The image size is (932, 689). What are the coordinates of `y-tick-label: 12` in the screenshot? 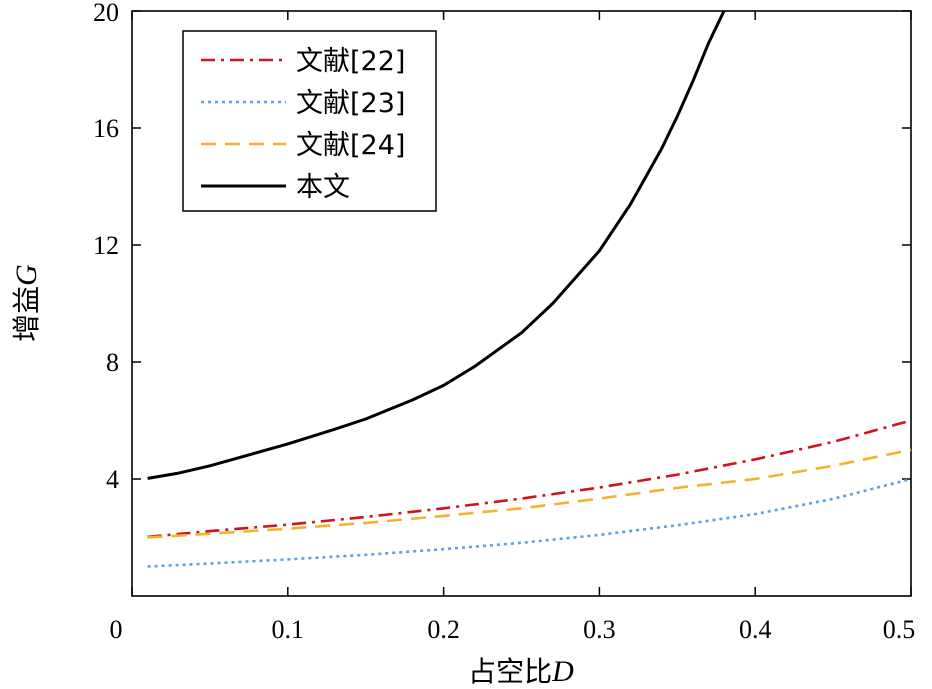 It's located at (106, 245).